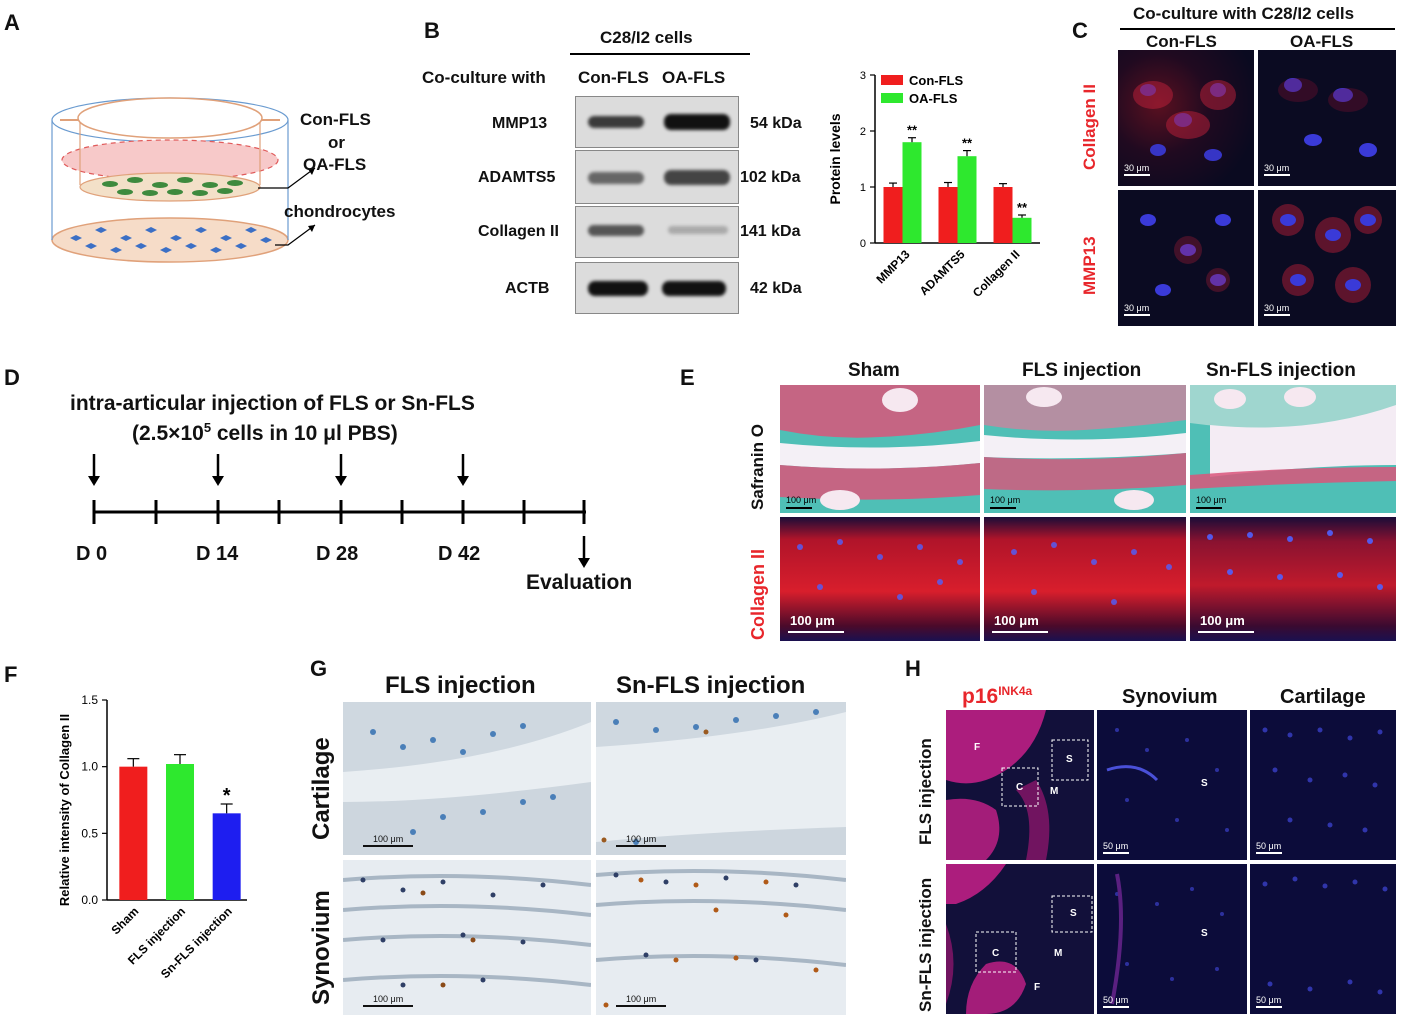 This screenshot has height=1024, width=1401. What do you see at coordinates (711, 685) in the screenshot?
I see `g-col-sn-fls: Sn-FLS injection` at bounding box center [711, 685].